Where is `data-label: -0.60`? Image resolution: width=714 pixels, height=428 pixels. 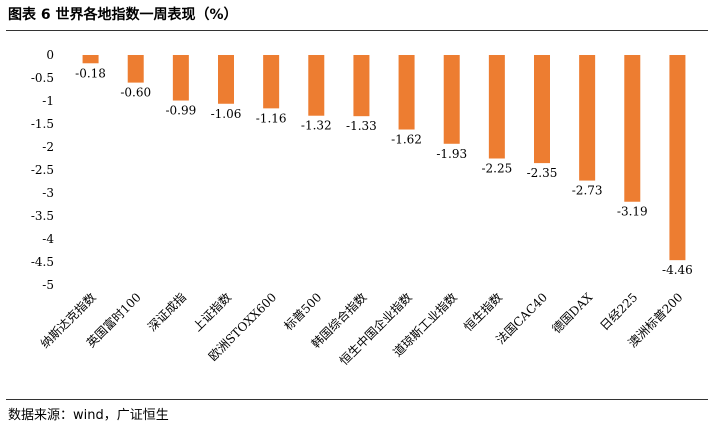
data-label: -0.60 is located at coordinates (135, 93).